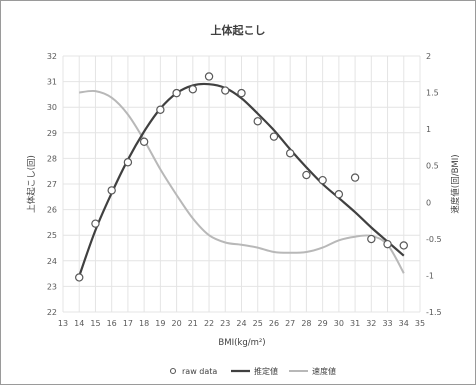 The width and height of the screenshot is (476, 385). Describe the element at coordinates (52, 107) in the screenshot. I see `y-tick-label: 30` at that location.